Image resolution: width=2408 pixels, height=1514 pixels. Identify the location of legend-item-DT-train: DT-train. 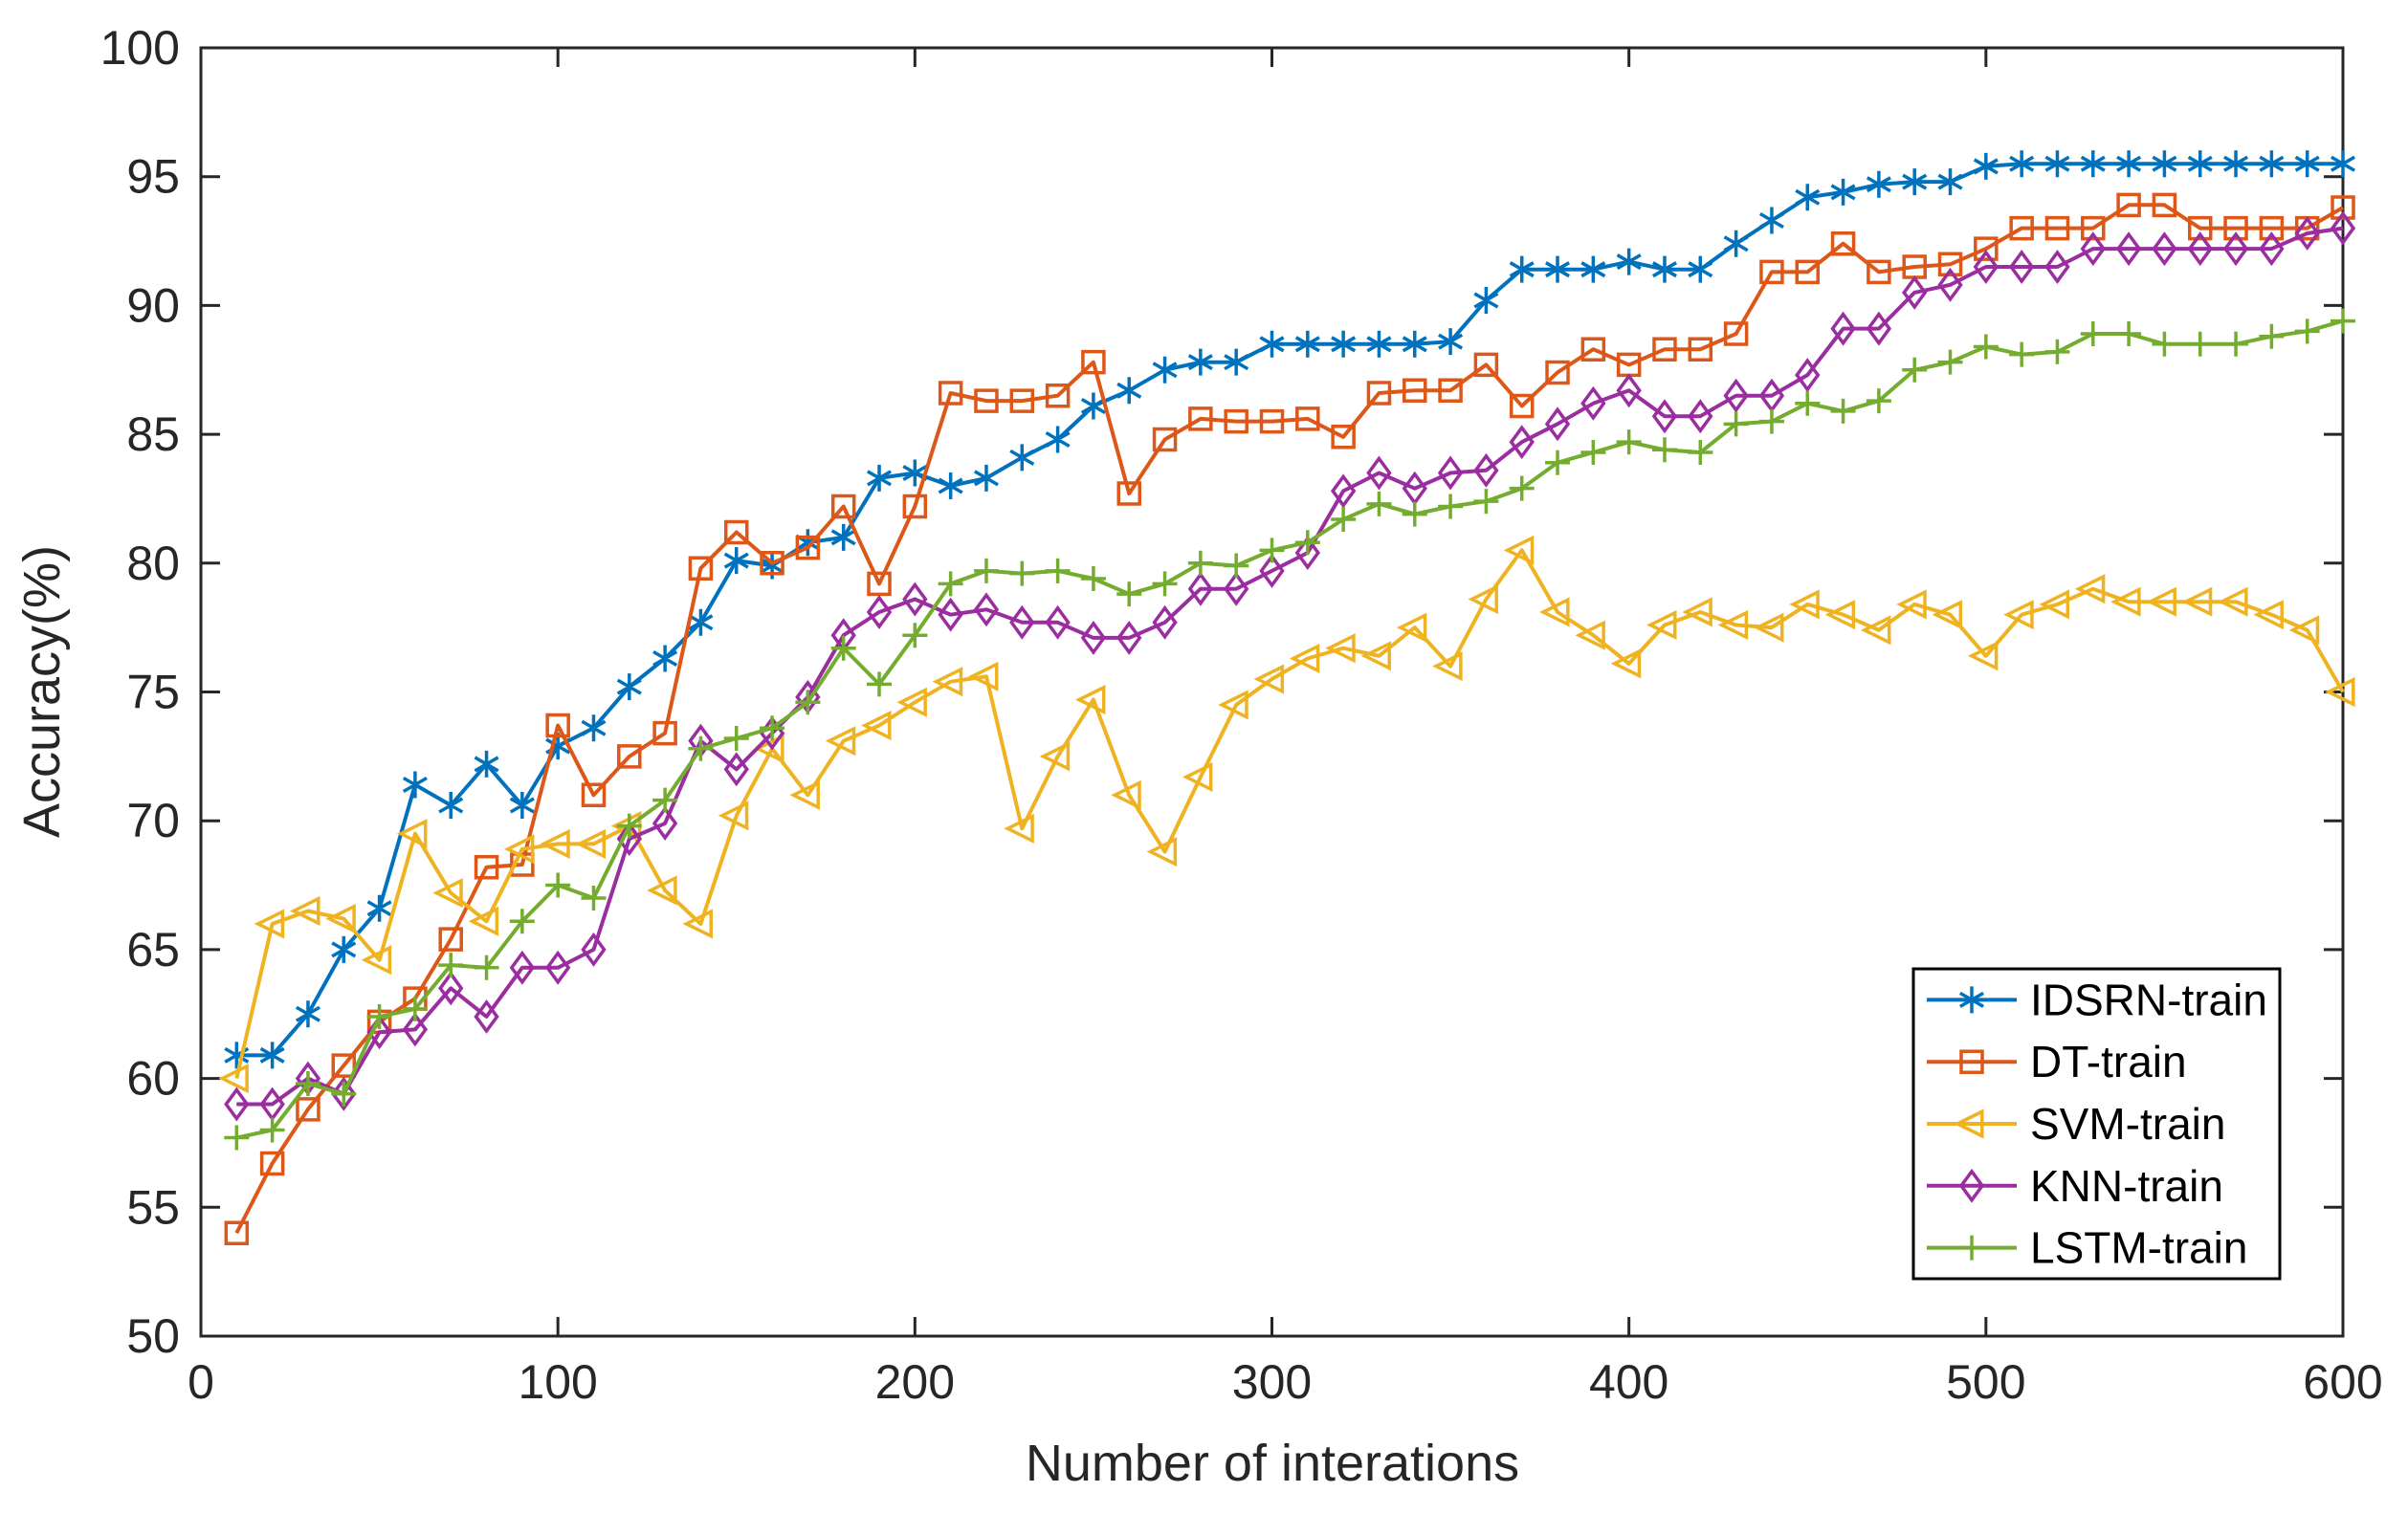
(2057, 1061).